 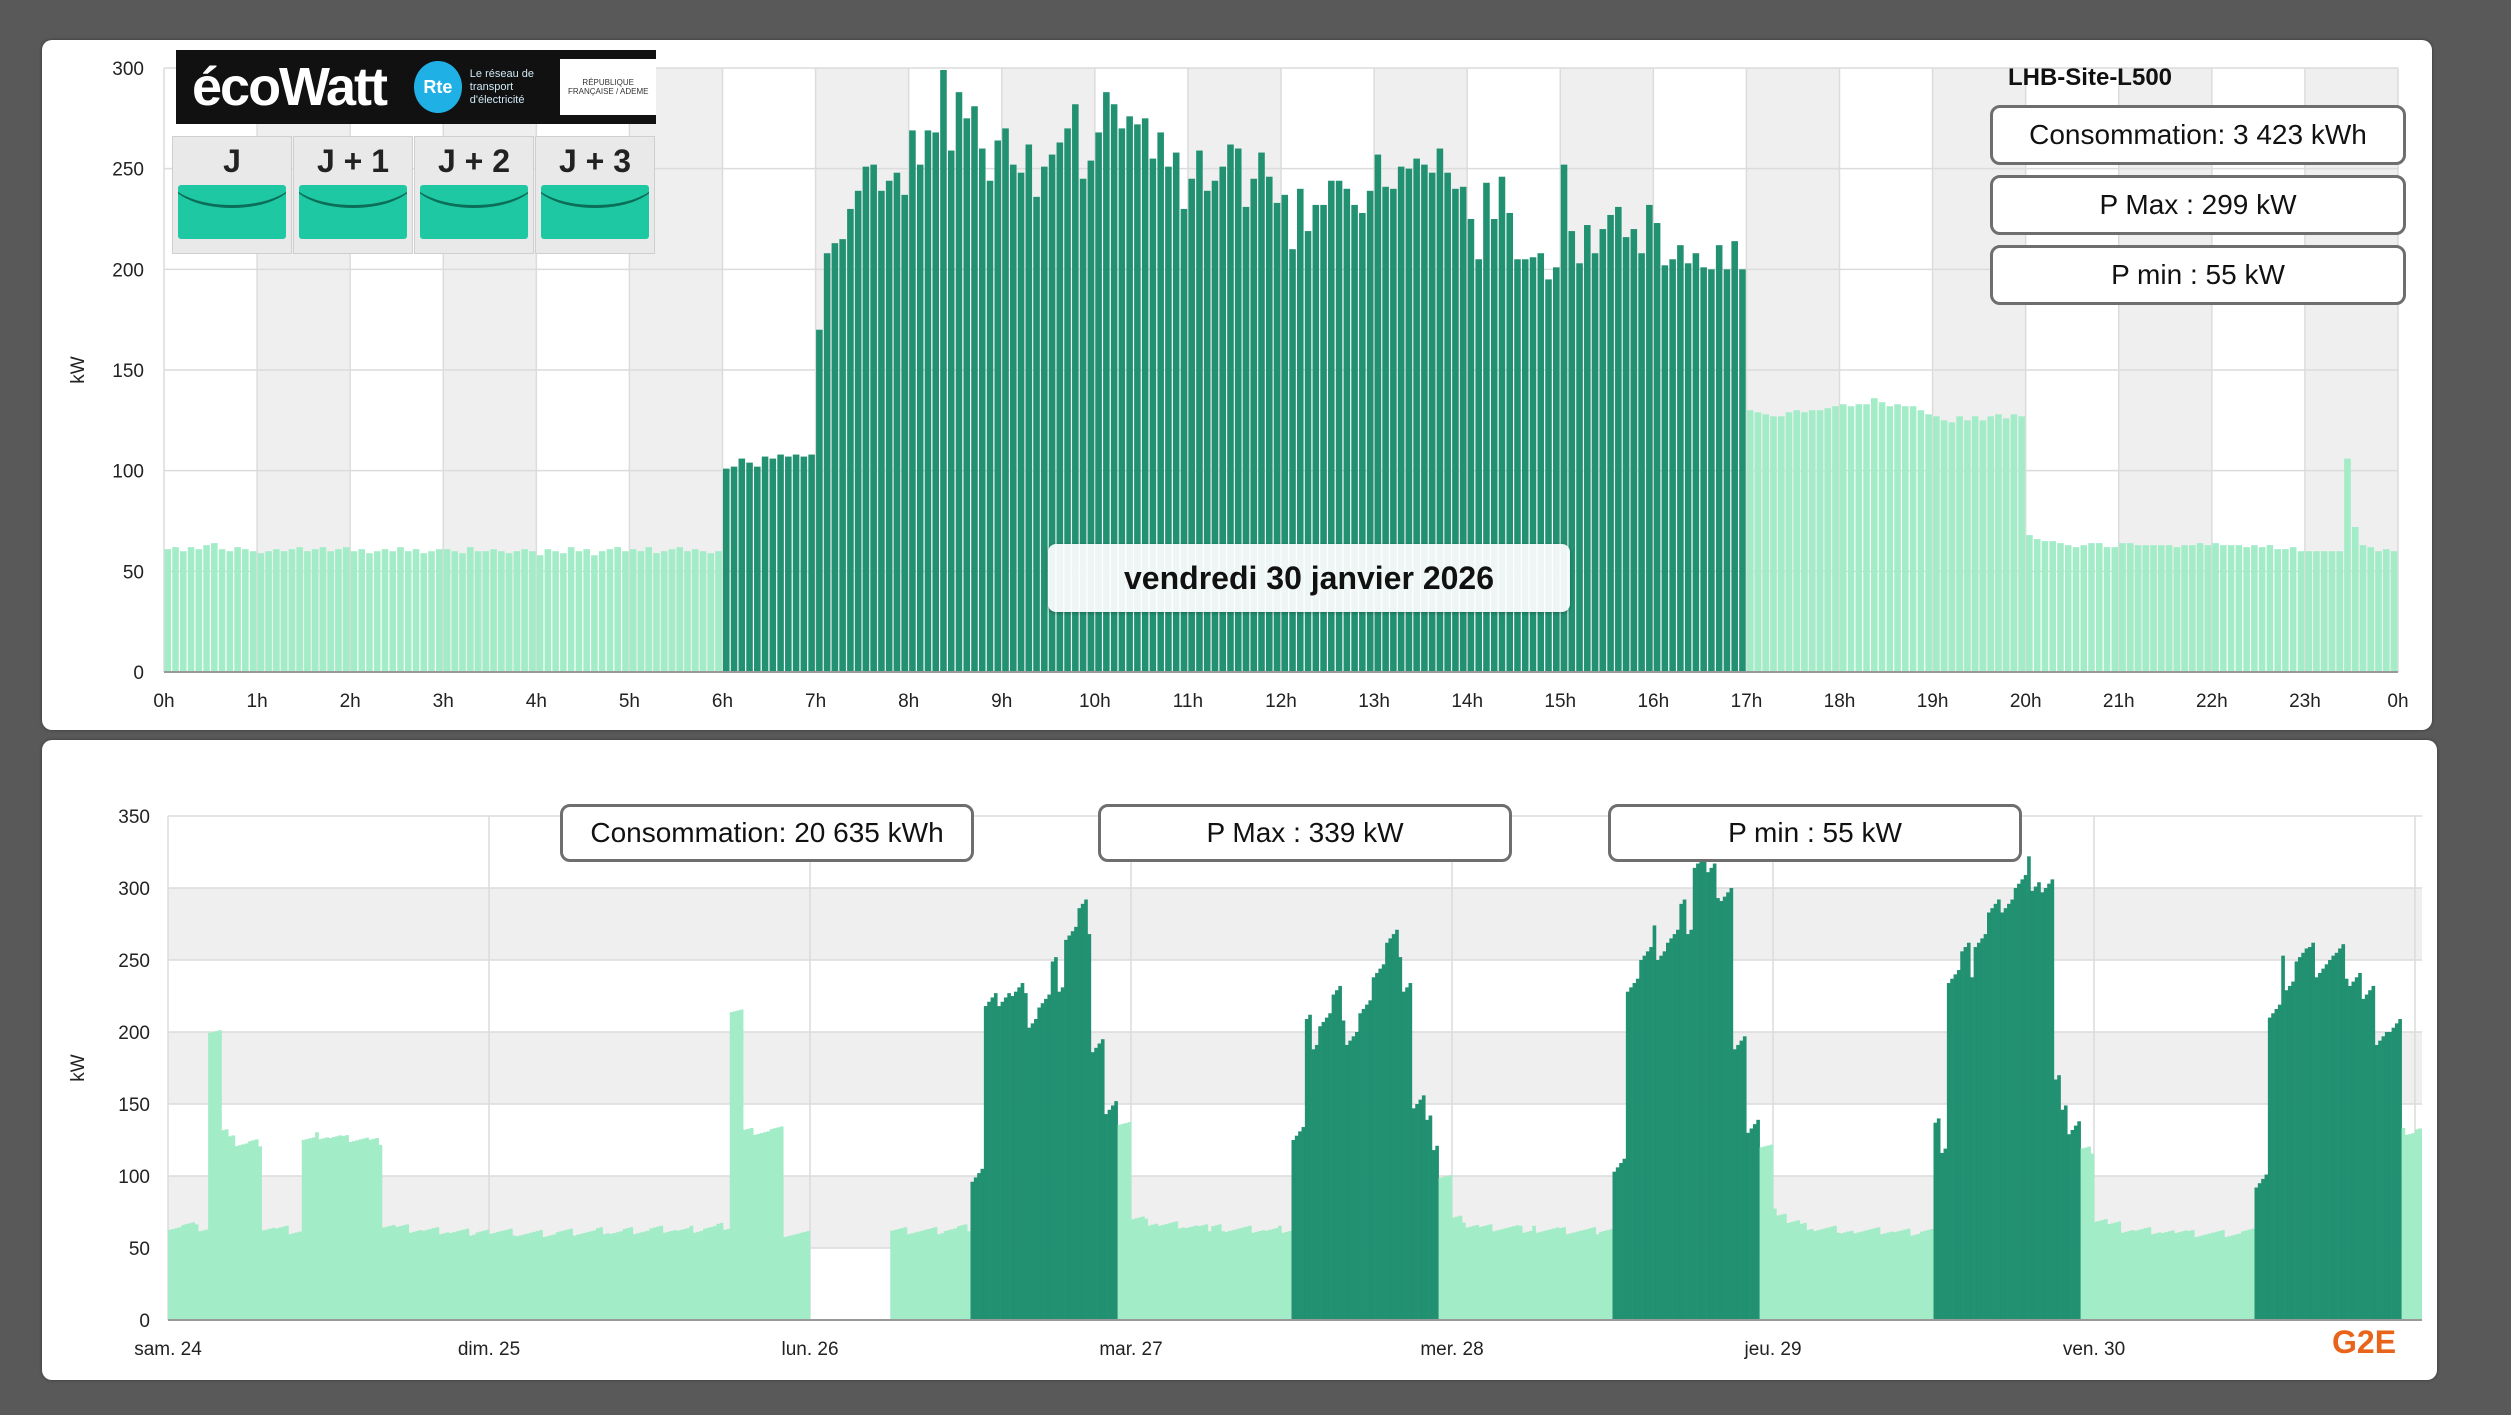 I want to click on y-tick-label: 300, so click(x=128, y=69).